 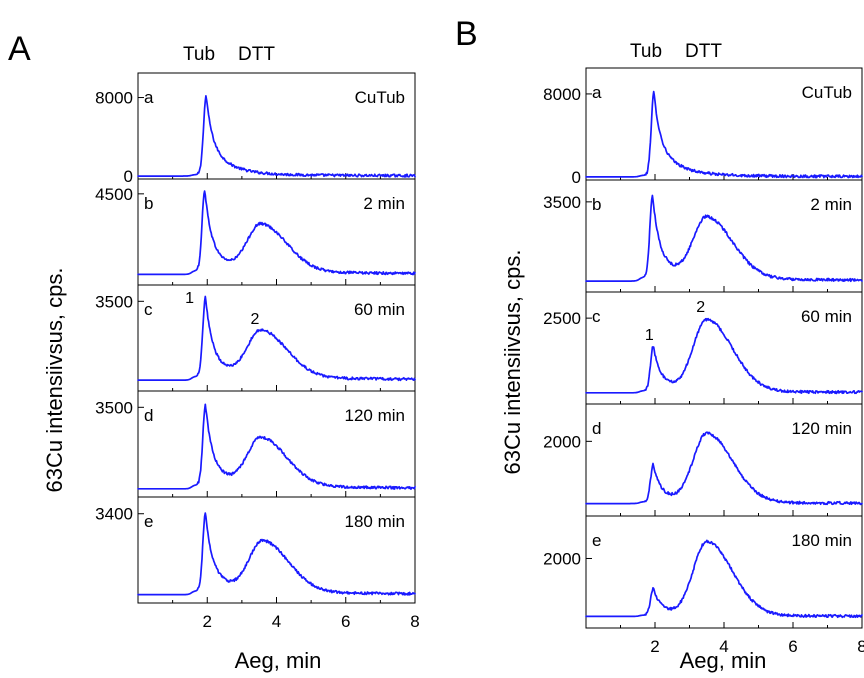 I want to click on subplot-e: 2000 e 180 min 2 4 6 8, so click(x=703, y=585).